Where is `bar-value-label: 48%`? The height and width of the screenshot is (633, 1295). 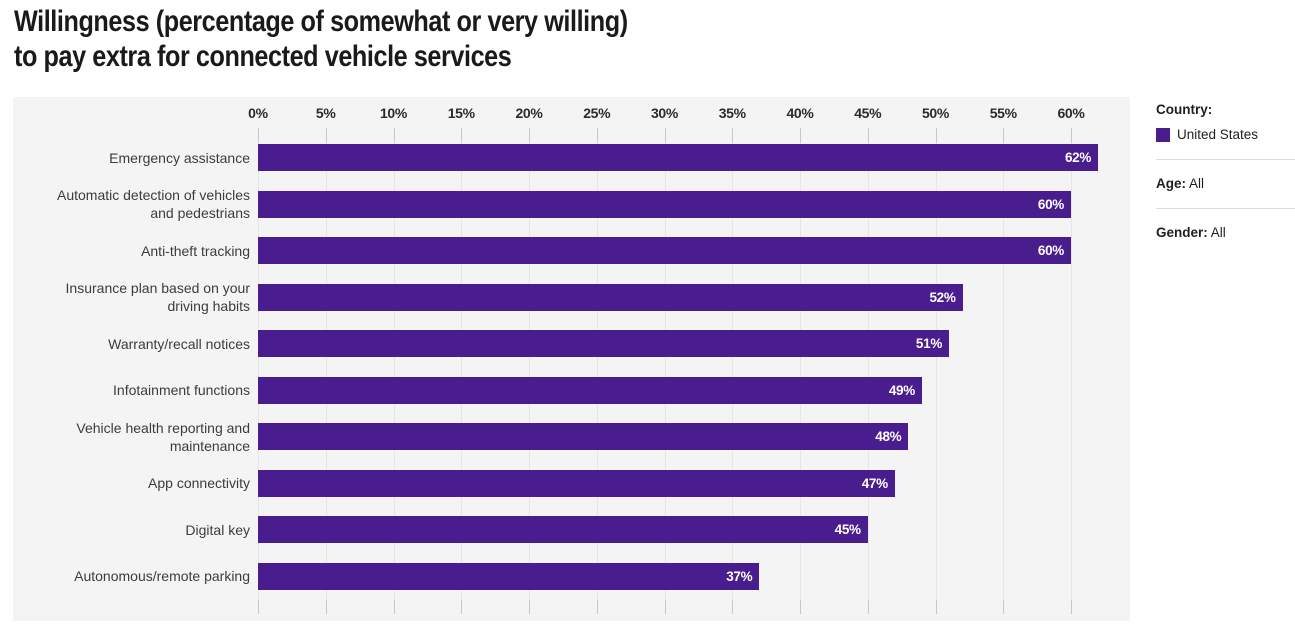
bar-value-label: 48% is located at coordinates (888, 436).